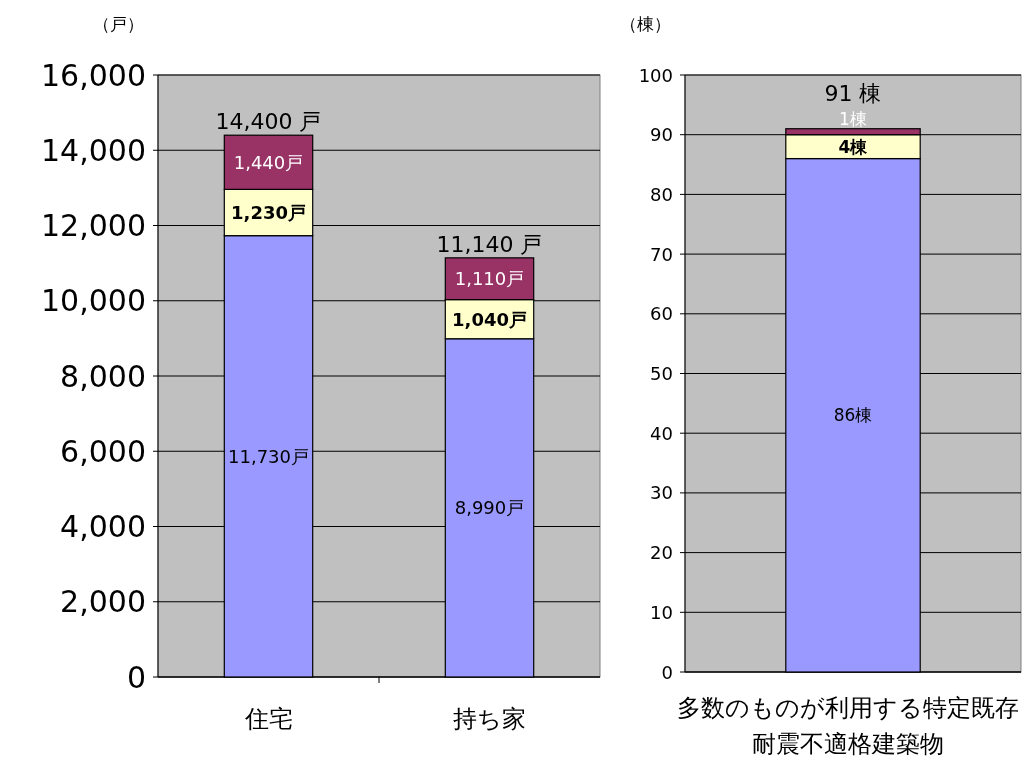 The height and width of the screenshot is (767, 1023). What do you see at coordinates (103, 602) in the screenshot?
I see `y-tick-label: 2,000` at bounding box center [103, 602].